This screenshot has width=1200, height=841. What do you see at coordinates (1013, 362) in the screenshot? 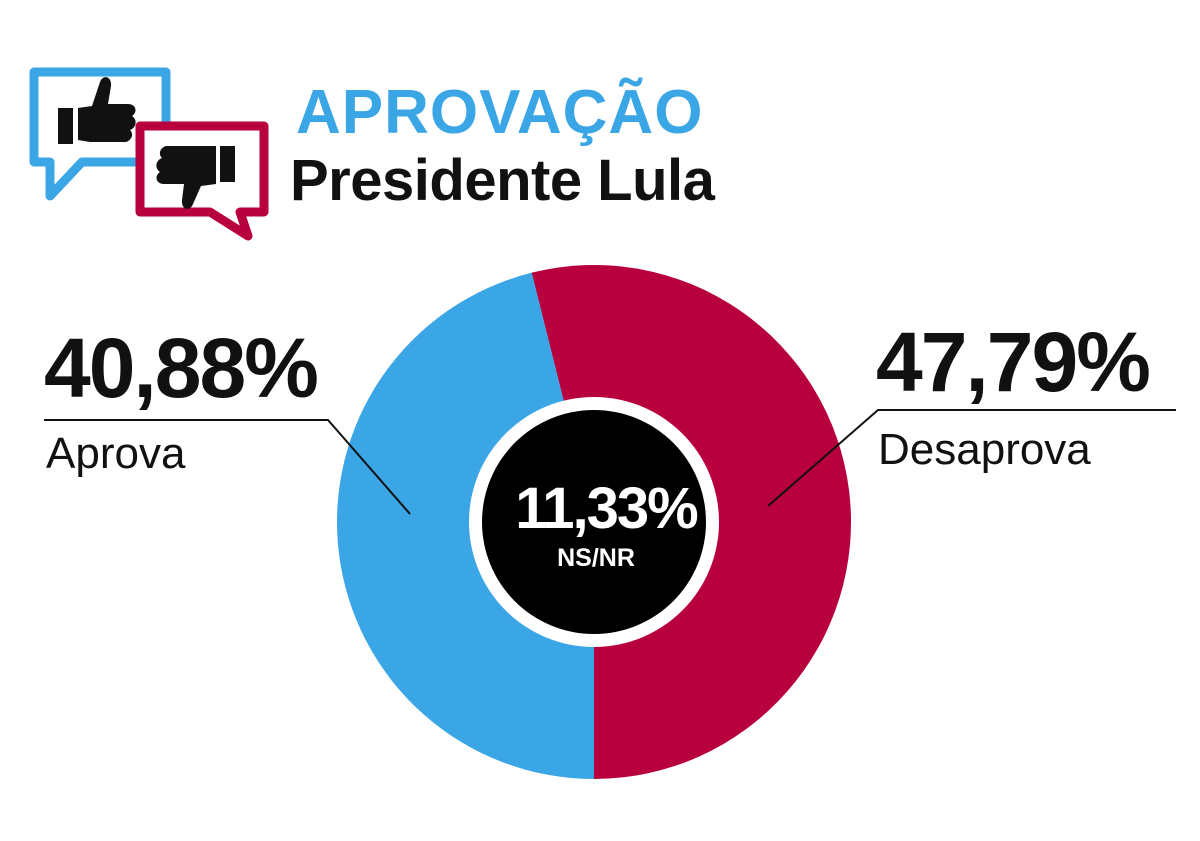
I see `desaprova-value: 47,79%` at bounding box center [1013, 362].